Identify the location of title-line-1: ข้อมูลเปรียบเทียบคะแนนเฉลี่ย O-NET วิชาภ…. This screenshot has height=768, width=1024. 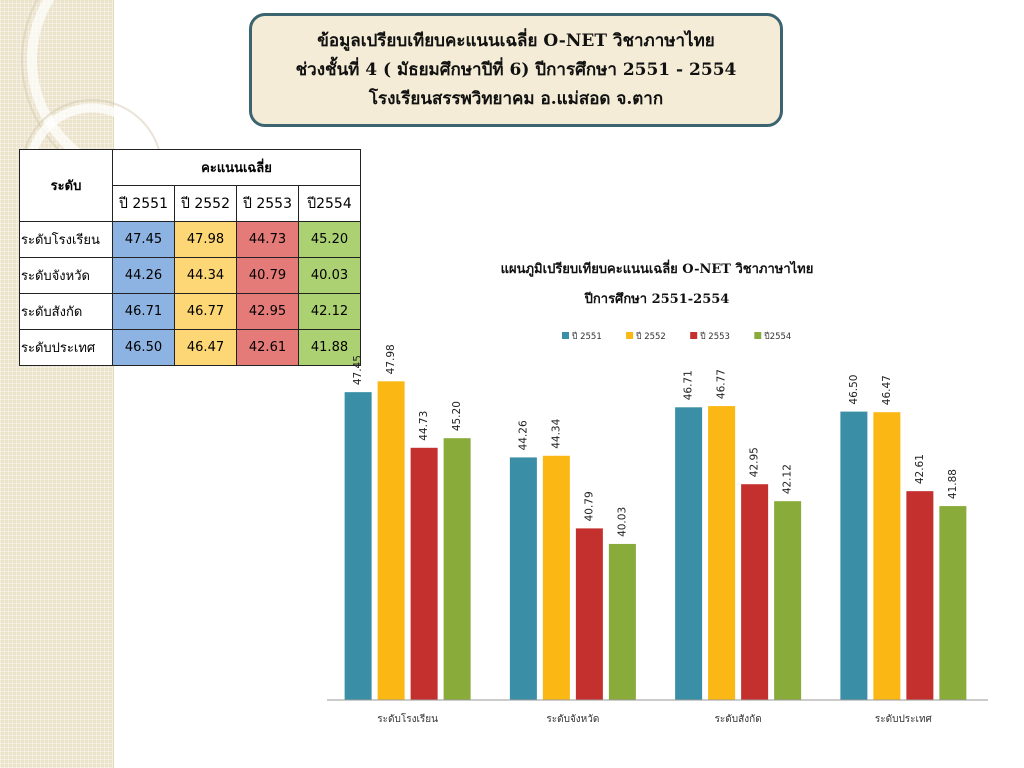
(516, 40).